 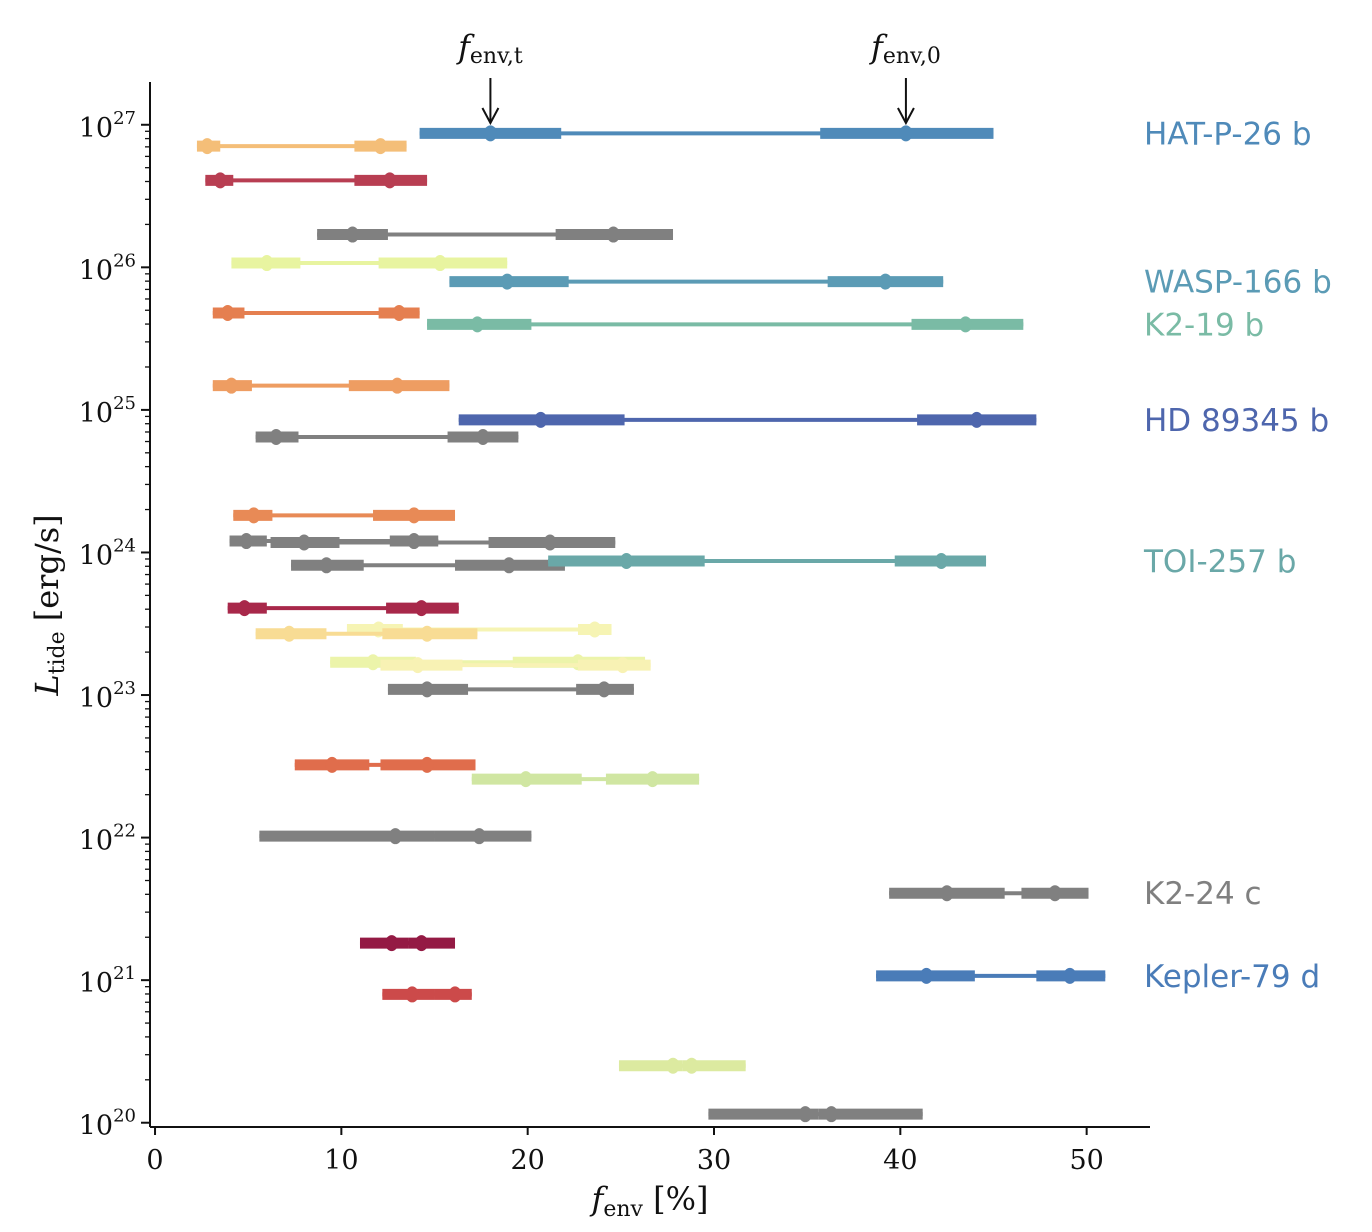 What do you see at coordinates (1204, 325) in the screenshot?
I see `planet-label: K2-19 b` at bounding box center [1204, 325].